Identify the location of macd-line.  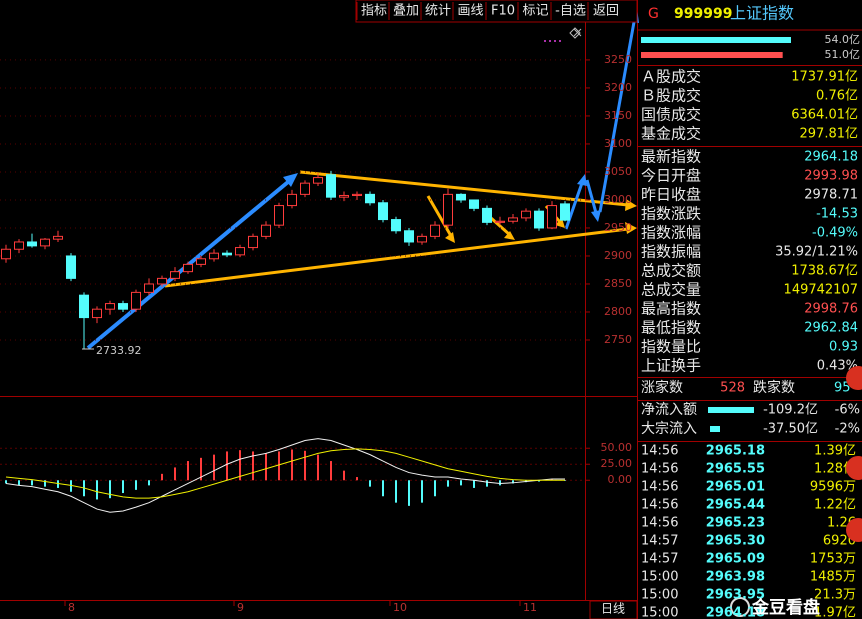
(285, 475).